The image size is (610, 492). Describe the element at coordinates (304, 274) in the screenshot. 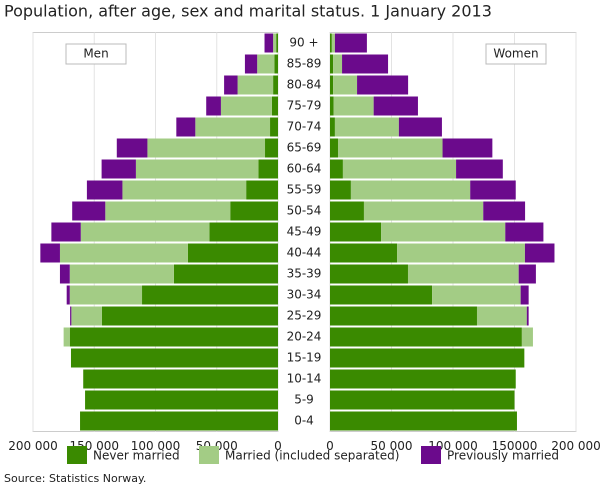

I see `category-label: 35-39` at that location.